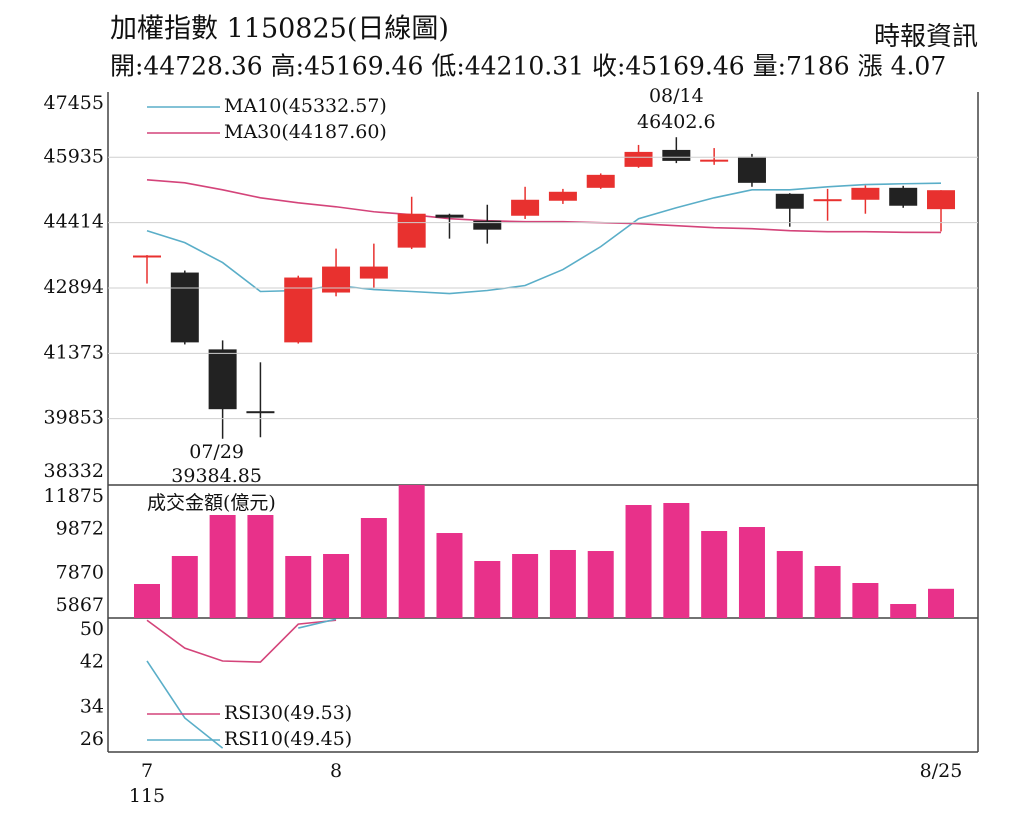 The height and width of the screenshot is (820, 1024). What do you see at coordinates (288, 713) in the screenshot?
I see `legend-label: RSI30(49.53)` at bounding box center [288, 713].